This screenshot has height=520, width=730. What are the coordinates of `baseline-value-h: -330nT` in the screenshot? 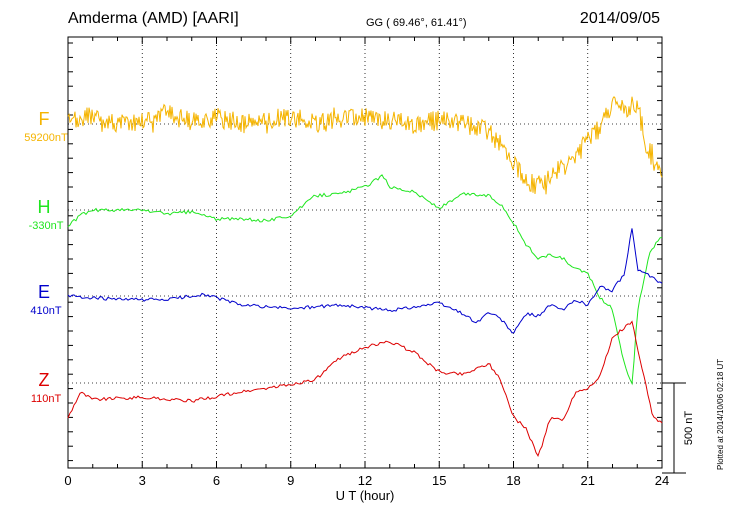 It's located at (46, 226).